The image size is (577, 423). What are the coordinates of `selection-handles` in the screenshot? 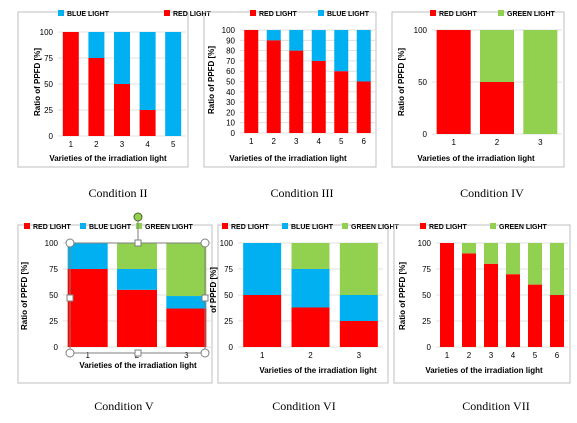 It's located at (137, 285).